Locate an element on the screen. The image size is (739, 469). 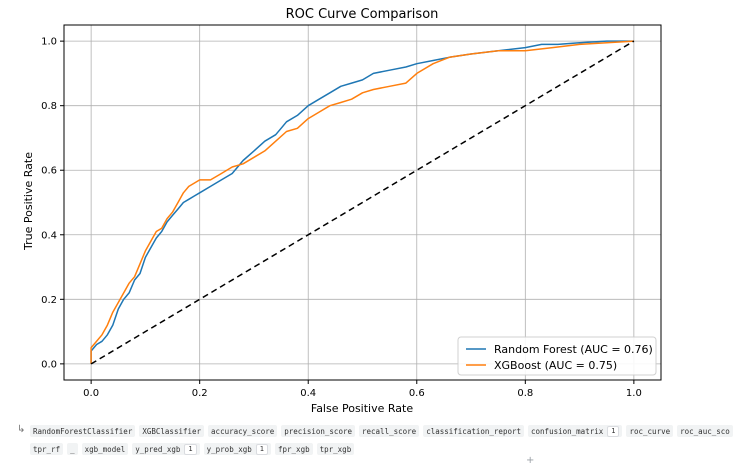
x-tick-label: 0.4 is located at coordinates (308, 393).